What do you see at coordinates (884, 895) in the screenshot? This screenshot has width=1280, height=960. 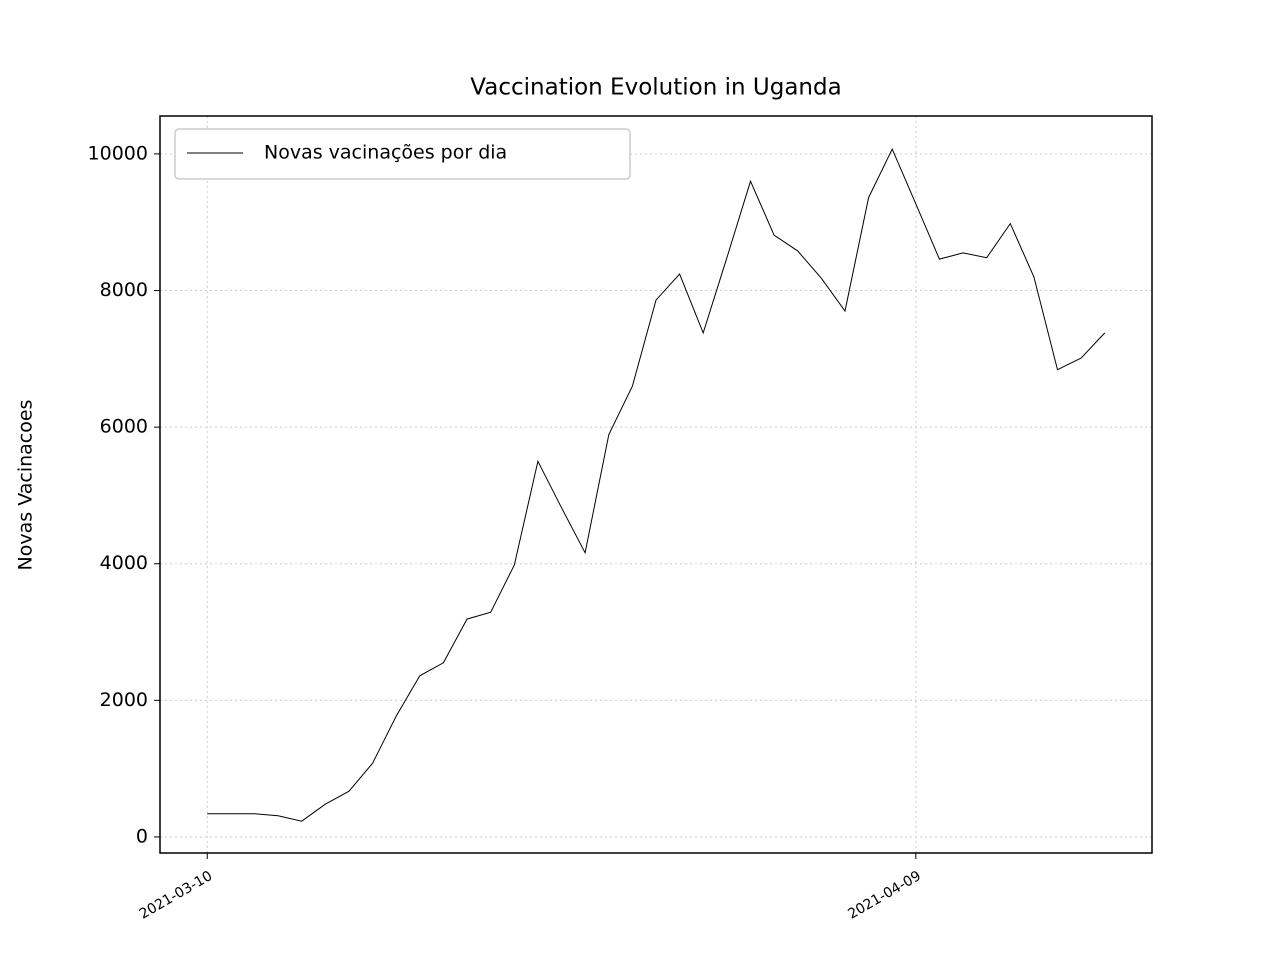 I see `x-tick-label: 2021-04-09` at bounding box center [884, 895].